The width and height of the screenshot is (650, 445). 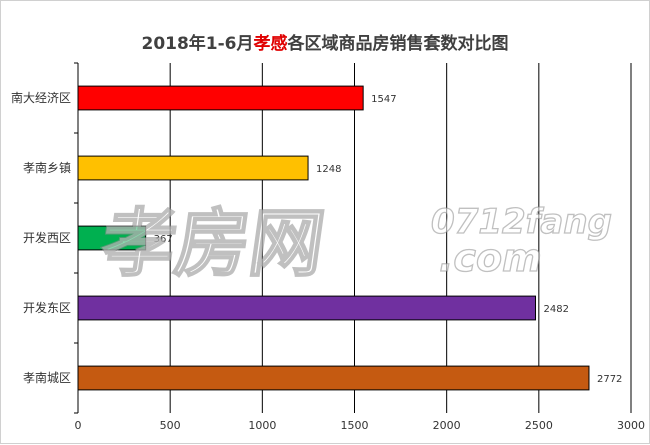 I want to click on x-tick-label: 2500, so click(x=539, y=425).